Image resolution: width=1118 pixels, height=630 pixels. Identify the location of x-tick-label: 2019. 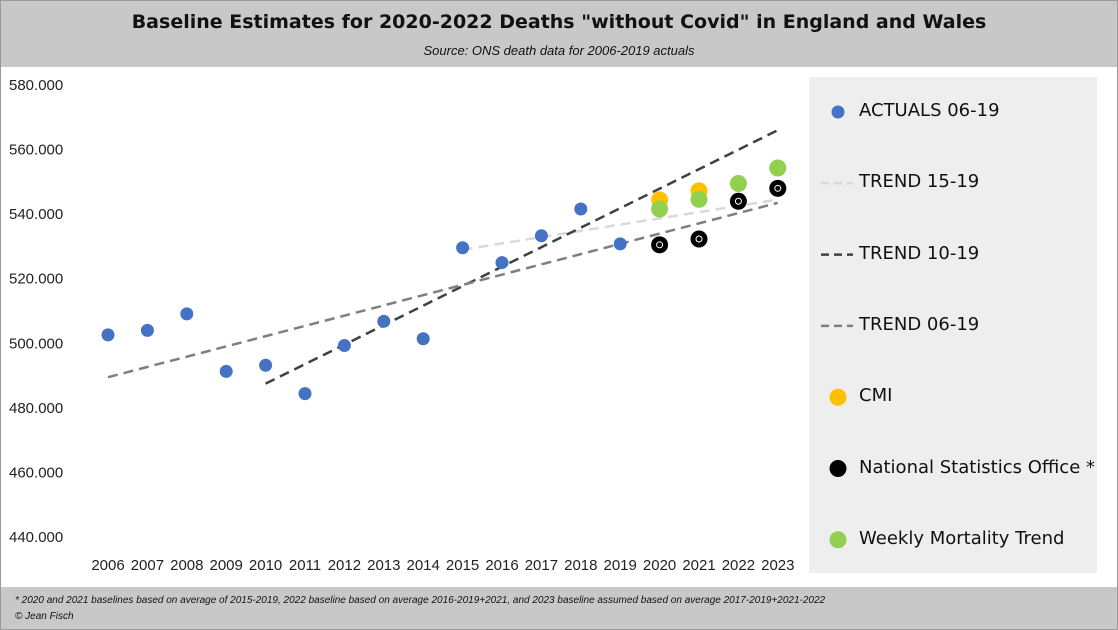
(620, 565).